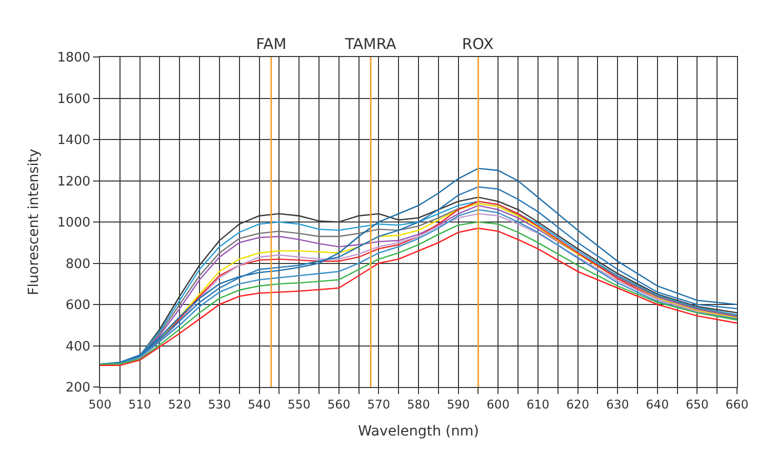 The width and height of the screenshot is (760, 467). What do you see at coordinates (219, 404) in the screenshot?
I see `x-tick-label: 530` at bounding box center [219, 404].